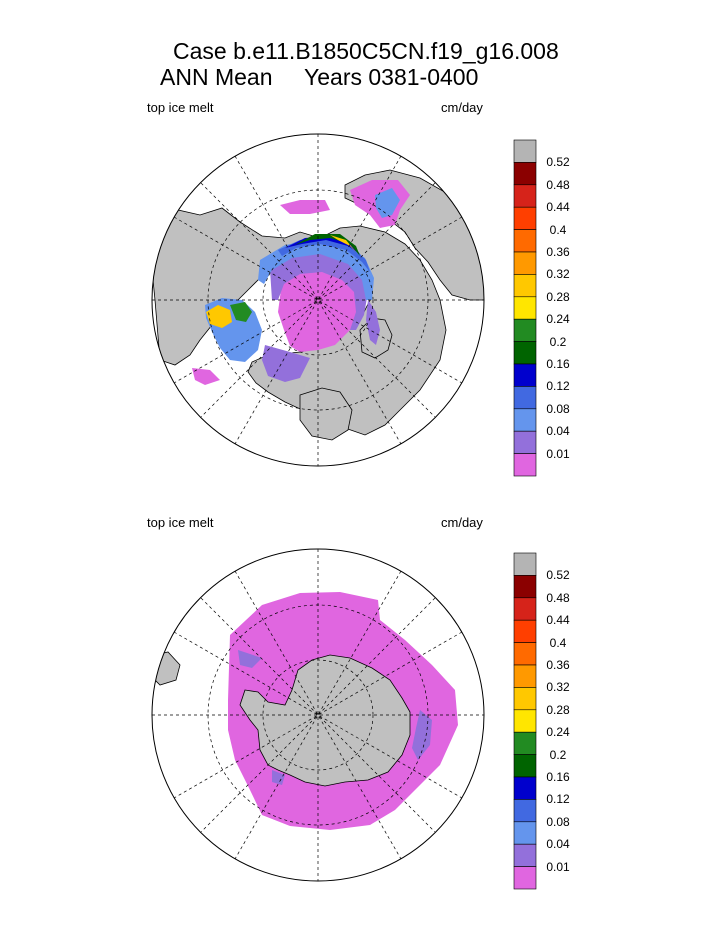 The image size is (723, 935). I want to click on colorbar-north-tick-label: 0.04, so click(558, 431).